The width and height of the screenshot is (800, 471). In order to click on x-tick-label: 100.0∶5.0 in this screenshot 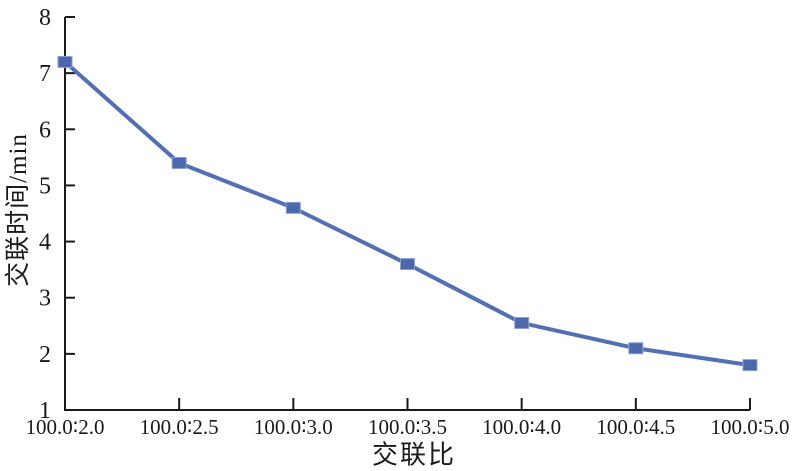, I will do `click(750, 427)`.